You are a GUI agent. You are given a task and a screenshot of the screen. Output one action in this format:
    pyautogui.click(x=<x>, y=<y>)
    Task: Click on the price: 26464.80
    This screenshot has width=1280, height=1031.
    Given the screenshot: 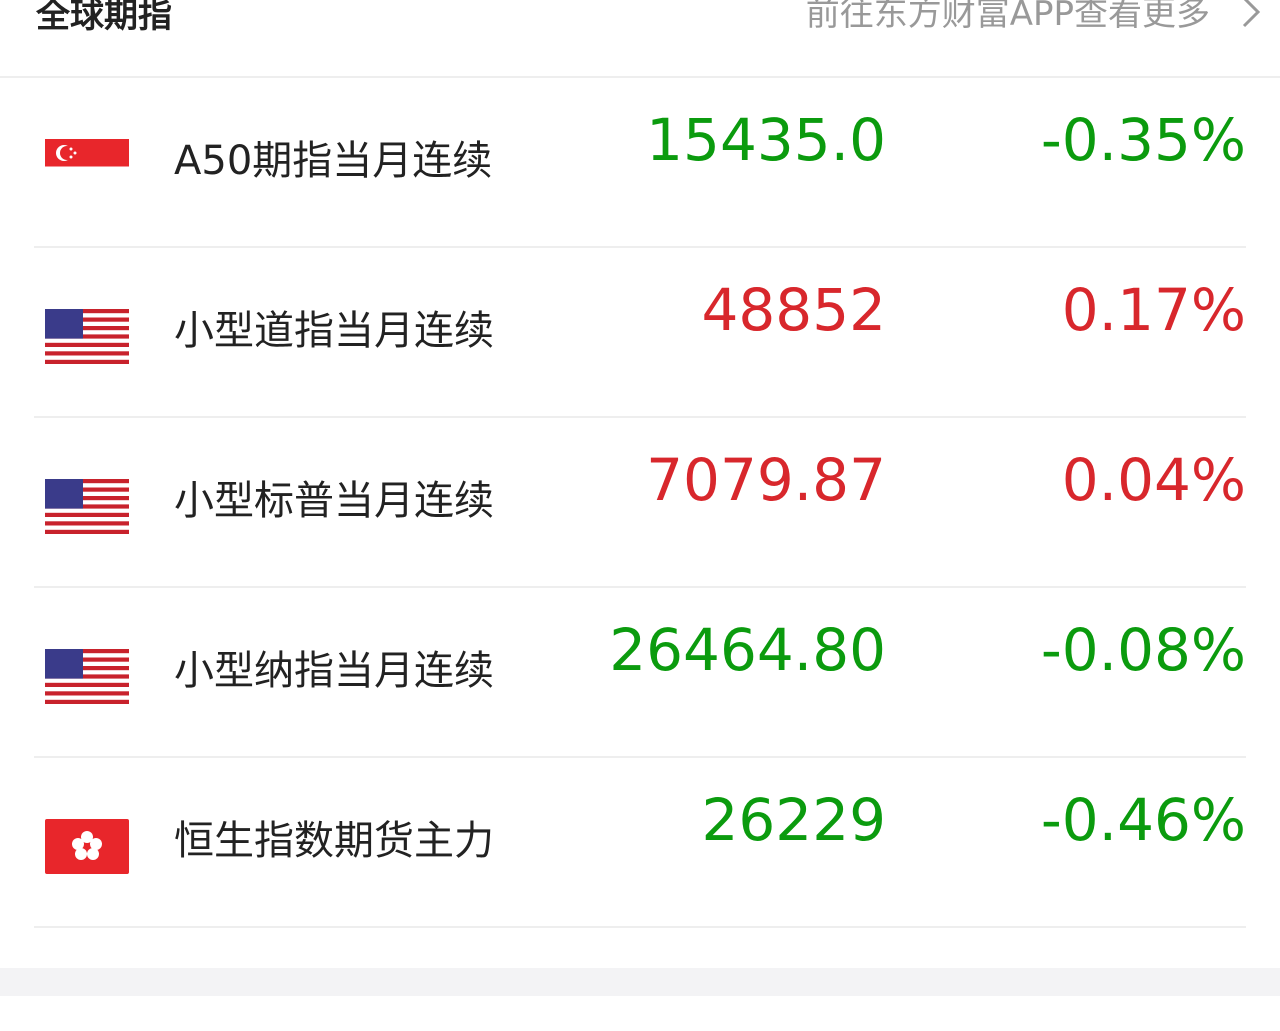 What is the action you would take?
    pyautogui.click(x=747, y=650)
    